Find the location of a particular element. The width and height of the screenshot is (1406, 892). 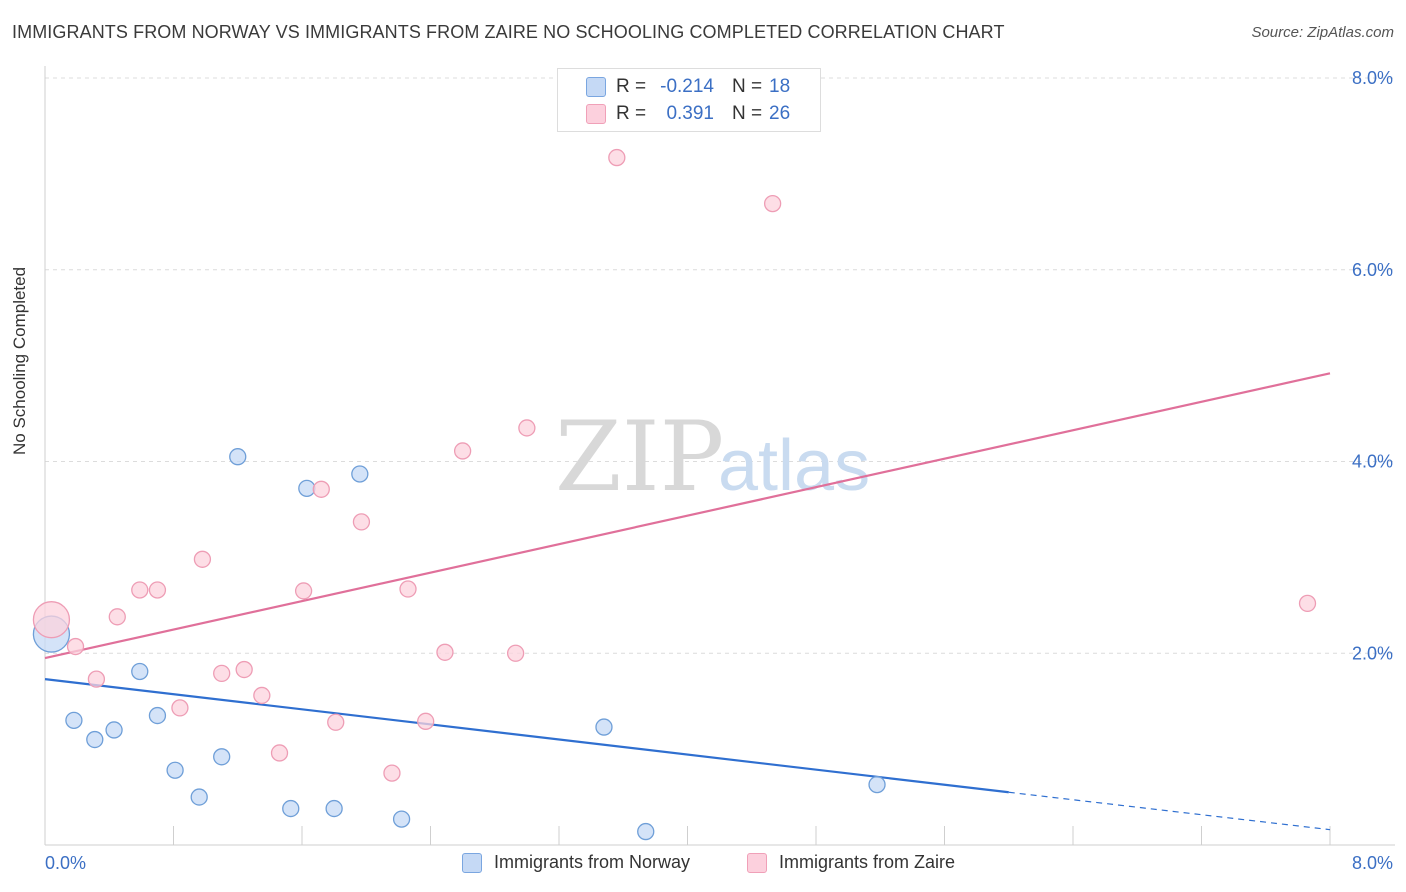

n-value: 26 is located at coordinates (780, 113).